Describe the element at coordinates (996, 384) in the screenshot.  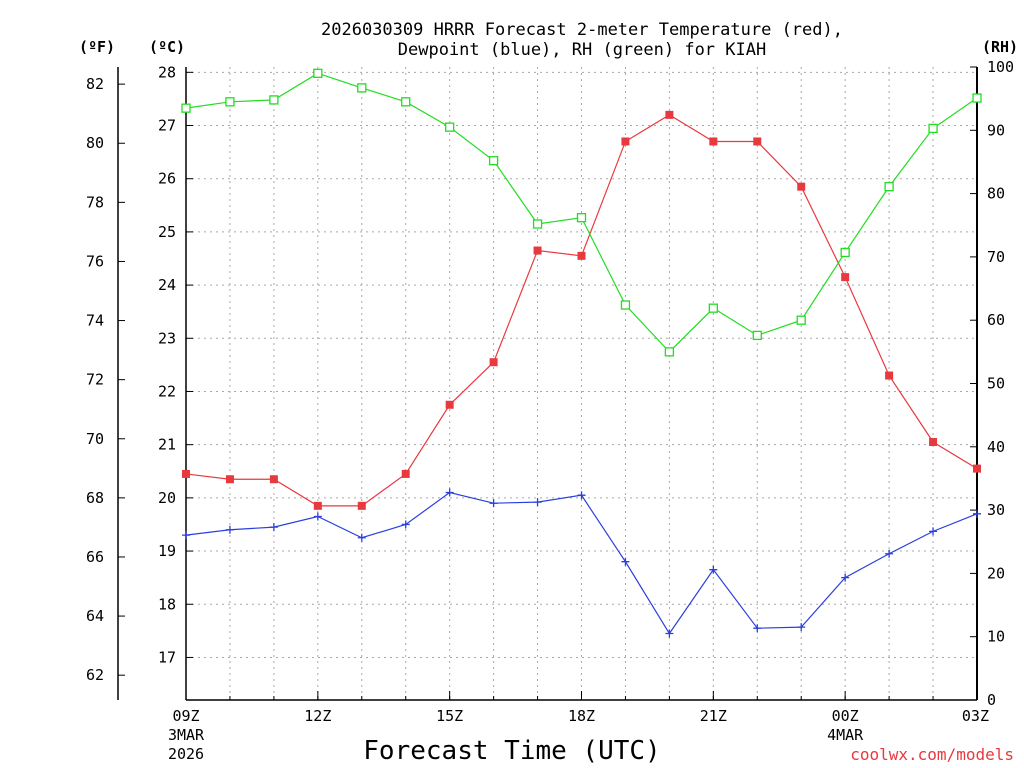
I see `rh-tick-label: 50` at that location.